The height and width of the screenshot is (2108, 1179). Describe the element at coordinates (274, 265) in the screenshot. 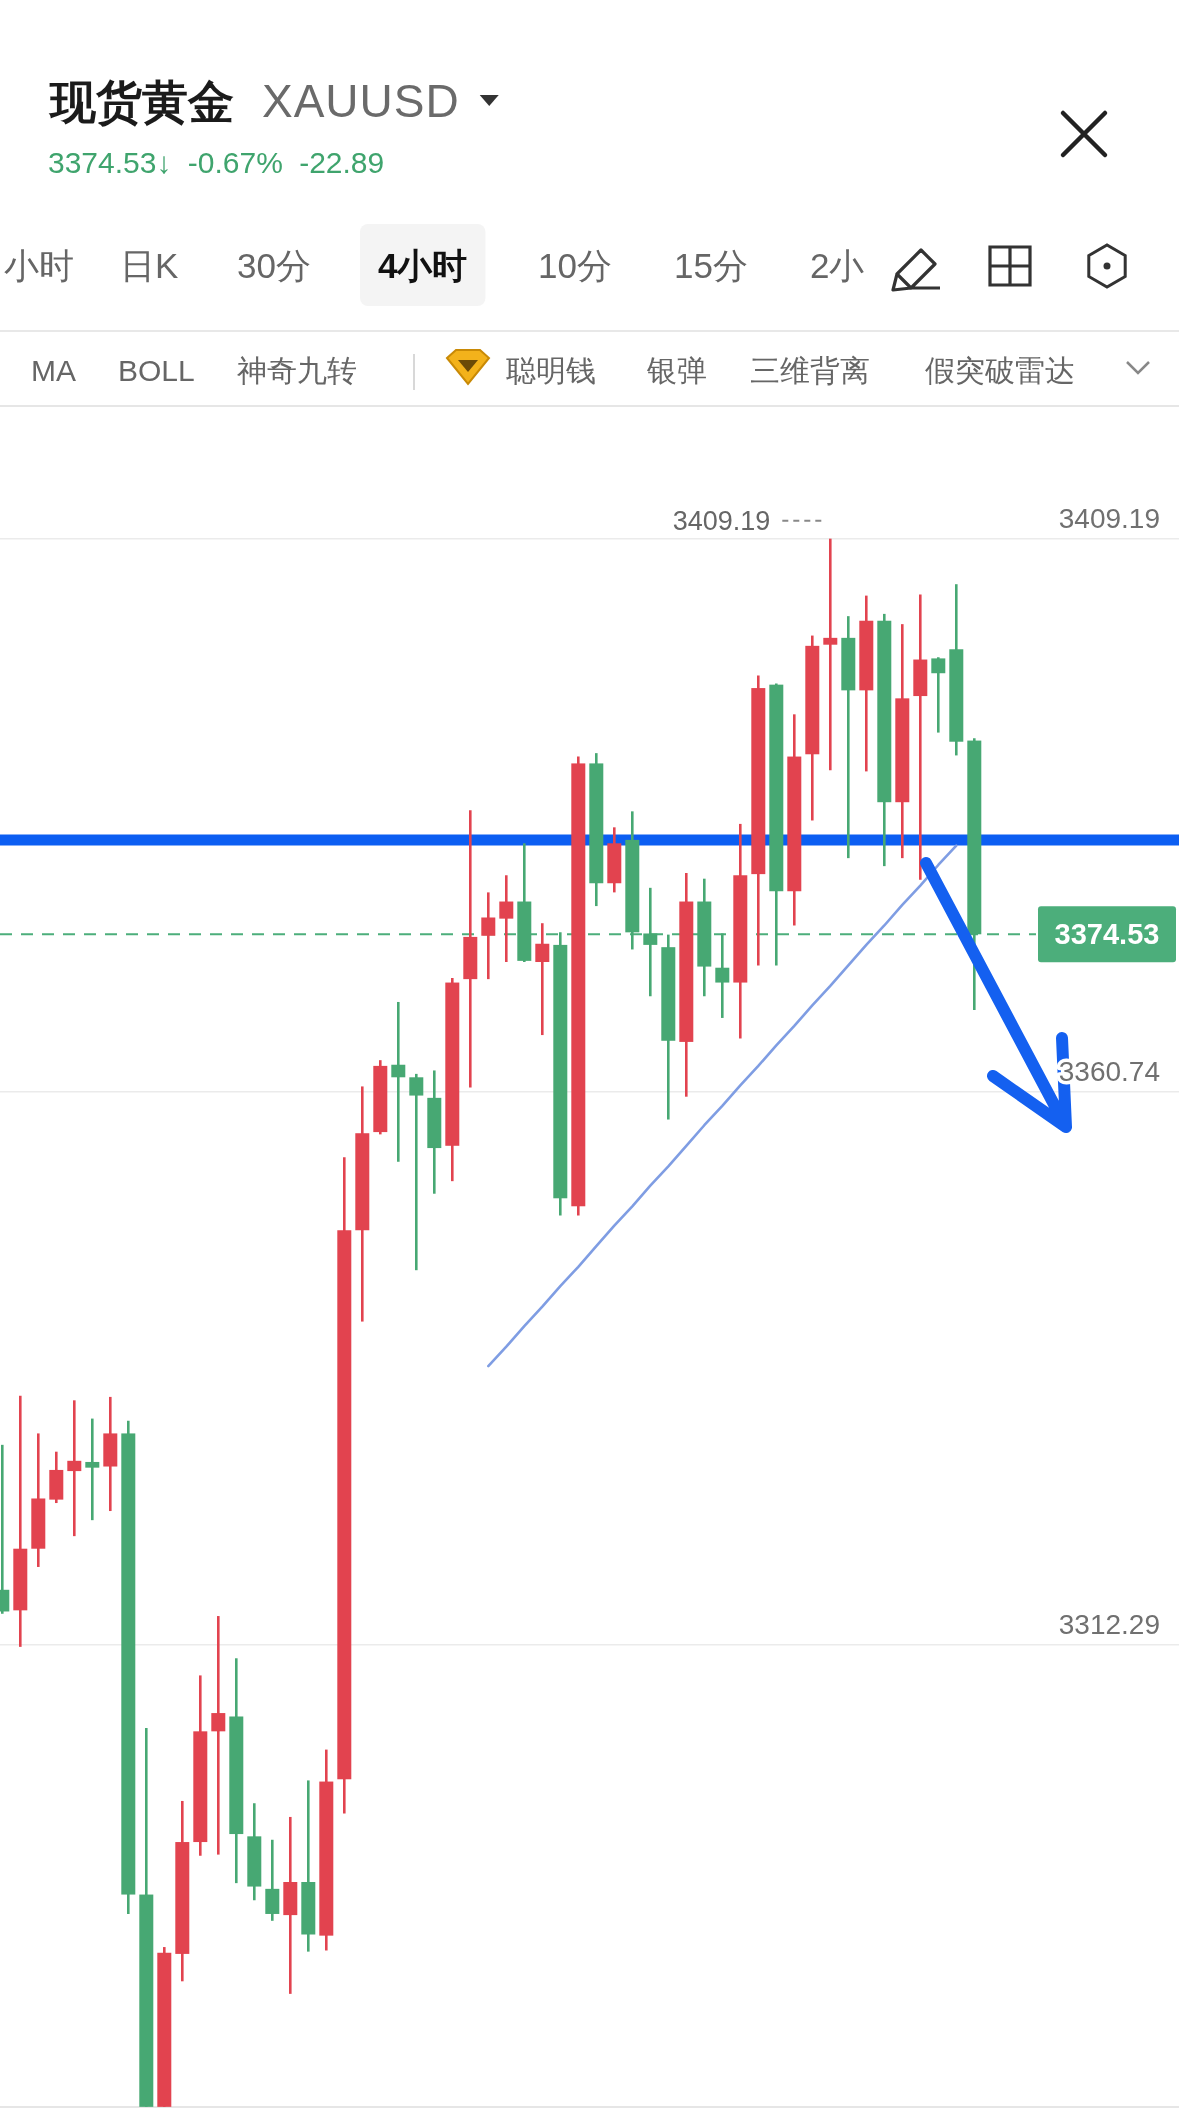

I see `text: 30分` at that location.